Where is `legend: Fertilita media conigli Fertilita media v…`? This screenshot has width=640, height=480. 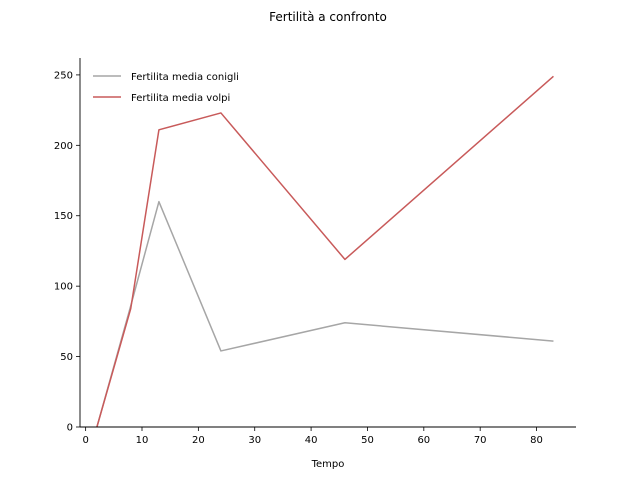
legend: Fertilita media conigli Fertilita media v… is located at coordinates (166, 88).